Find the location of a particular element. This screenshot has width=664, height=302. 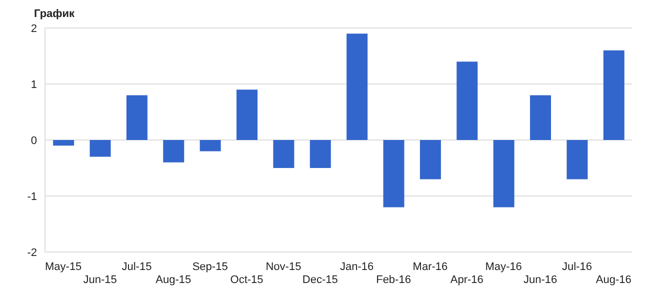

x-tick-label: Apr-16 is located at coordinates (467, 280).